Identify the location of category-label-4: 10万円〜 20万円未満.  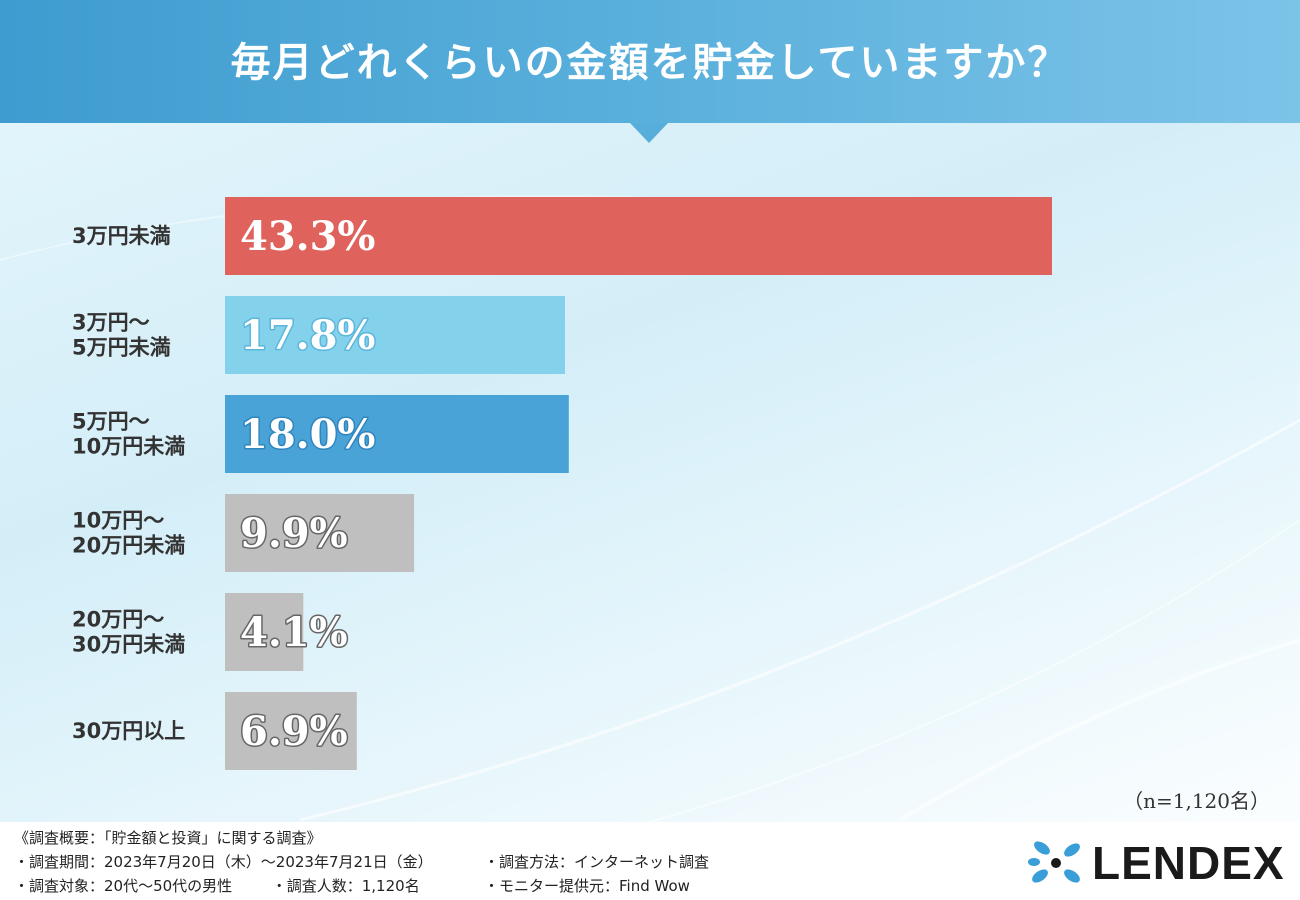
(128, 533).